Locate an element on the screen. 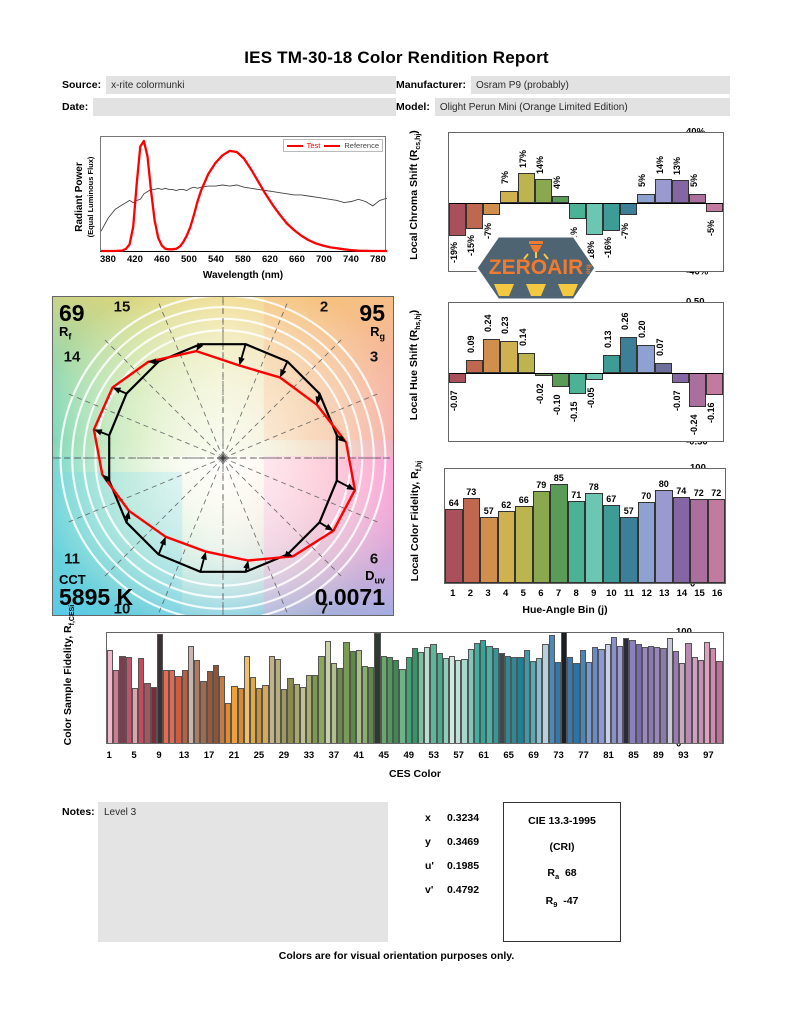 Image resolution: width=793 pixels, height=1024 pixels. ces-plot-area is located at coordinates (415, 688).